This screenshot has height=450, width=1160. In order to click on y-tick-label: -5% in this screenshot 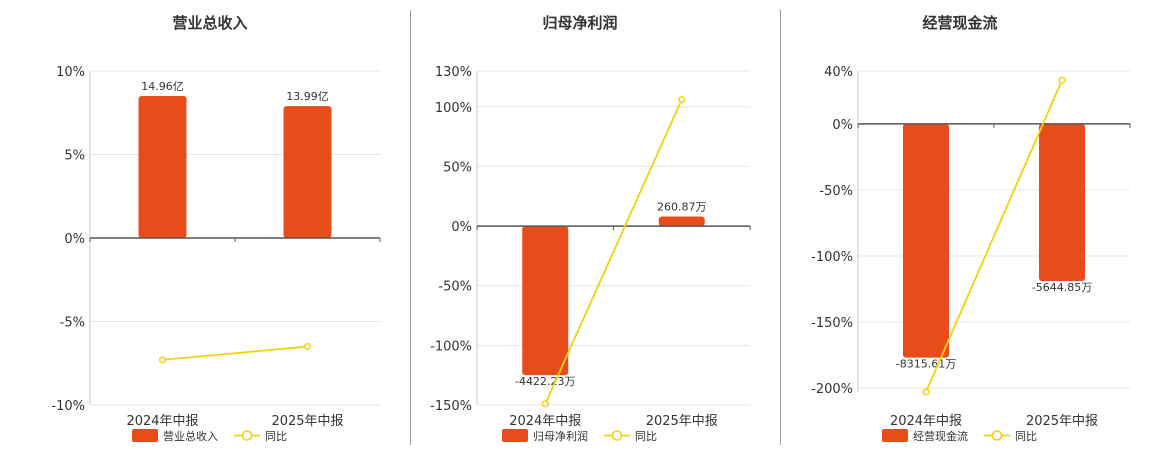, I will do `click(72, 323)`.